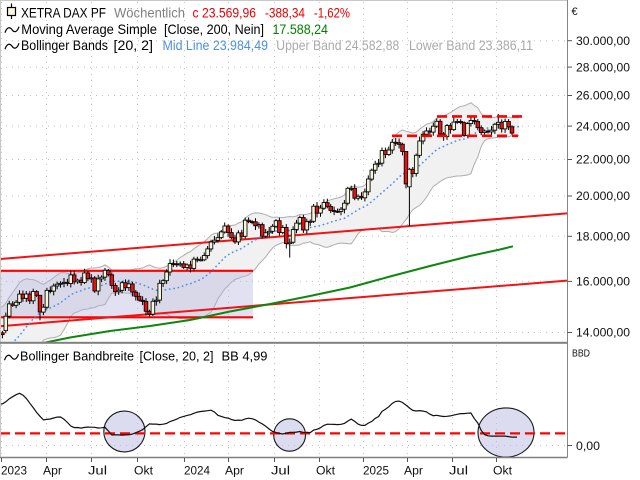 The width and height of the screenshot is (640, 480). What do you see at coordinates (337, 45) in the screenshot?
I see `svg-text: Upper Band 24.582,88` at bounding box center [337, 45].